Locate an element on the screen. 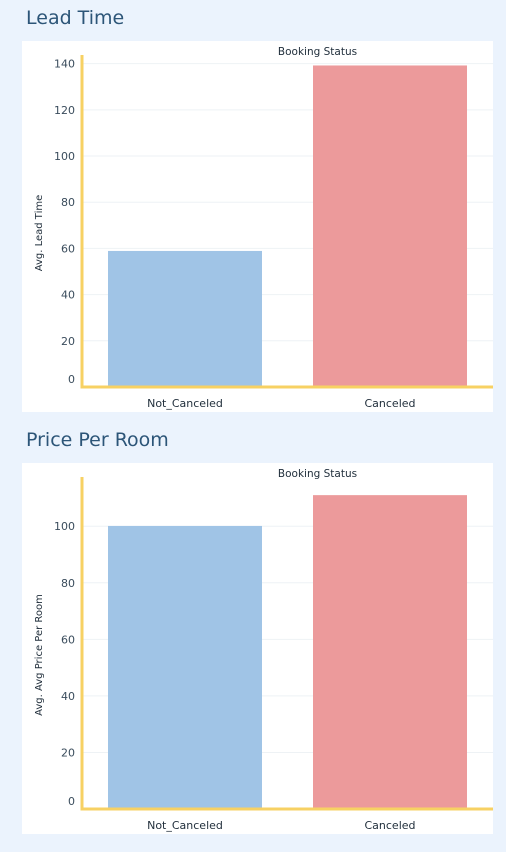 The height and width of the screenshot is (852, 506). y-tick-label: 120 is located at coordinates (64, 110).